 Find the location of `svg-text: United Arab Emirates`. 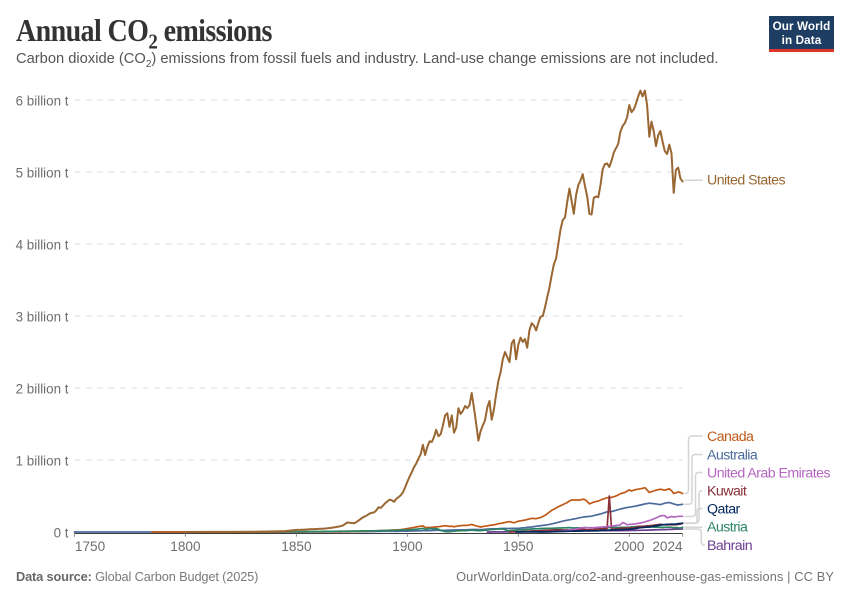

svg-text: United Arab Emirates is located at coordinates (769, 474).